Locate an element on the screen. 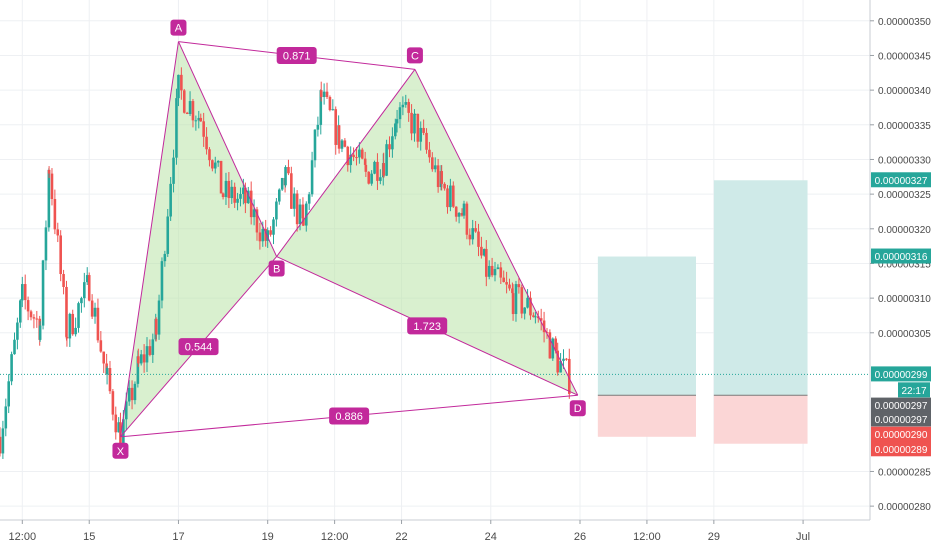  xab-triangle-fill is located at coordinates (198, 239).